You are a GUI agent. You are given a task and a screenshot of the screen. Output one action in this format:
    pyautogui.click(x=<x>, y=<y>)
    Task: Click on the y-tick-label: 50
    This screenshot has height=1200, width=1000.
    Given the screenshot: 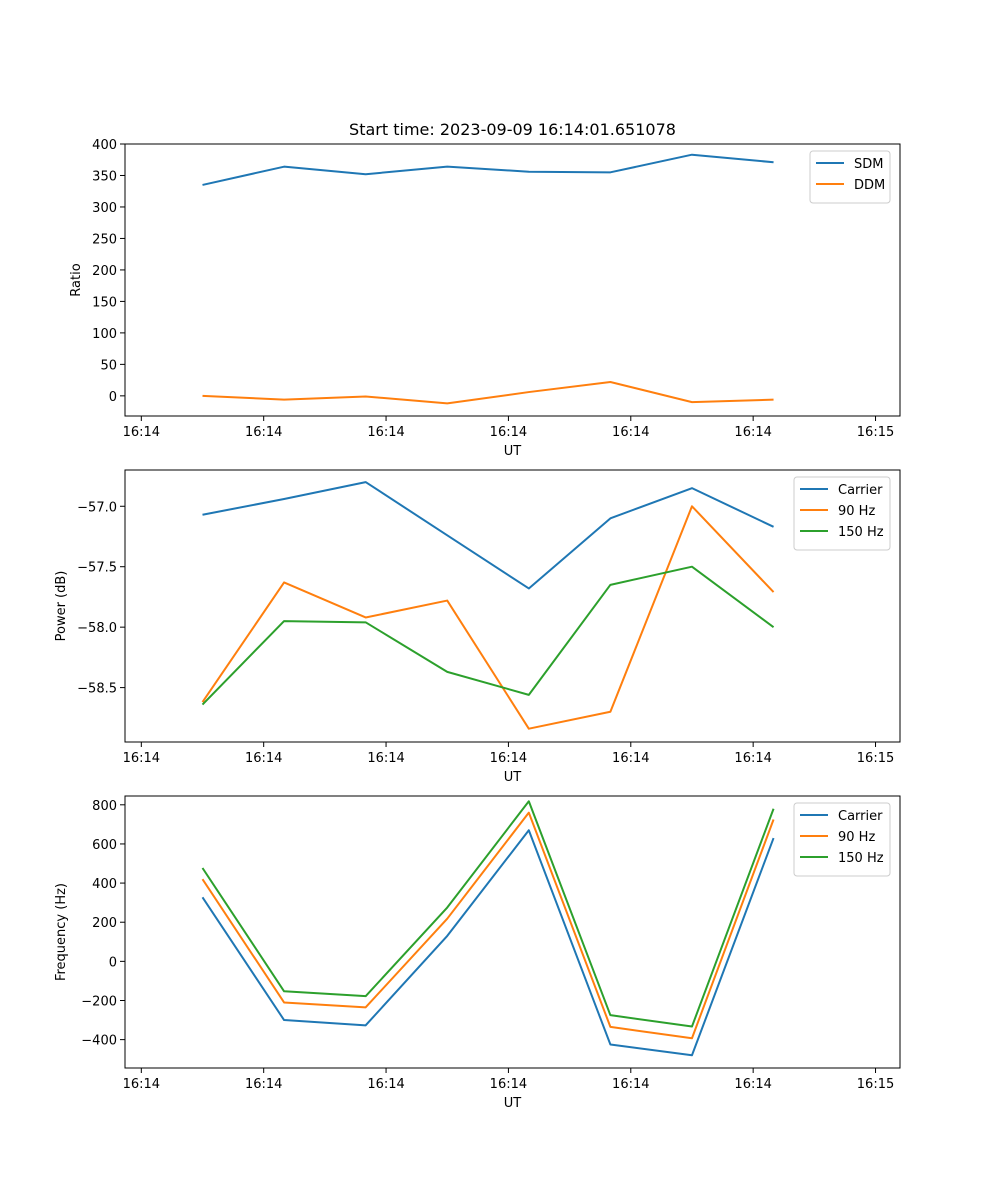 What is the action you would take?
    pyautogui.click(x=108, y=365)
    